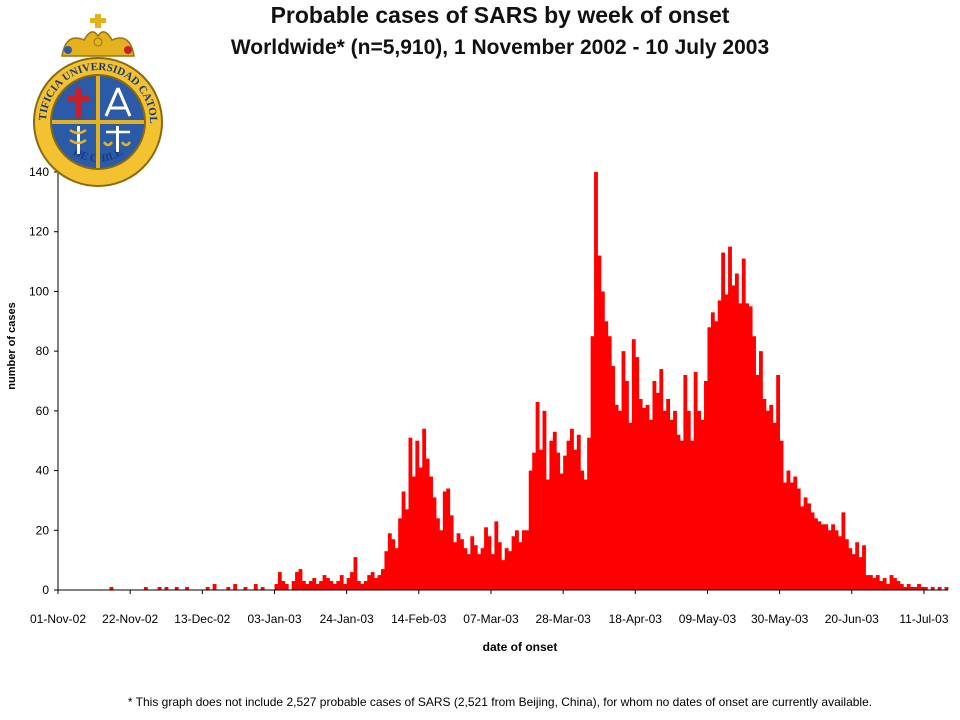  What do you see at coordinates (852, 619) in the screenshot?
I see `x-tick-label-11: 20-Jun-03` at bounding box center [852, 619].